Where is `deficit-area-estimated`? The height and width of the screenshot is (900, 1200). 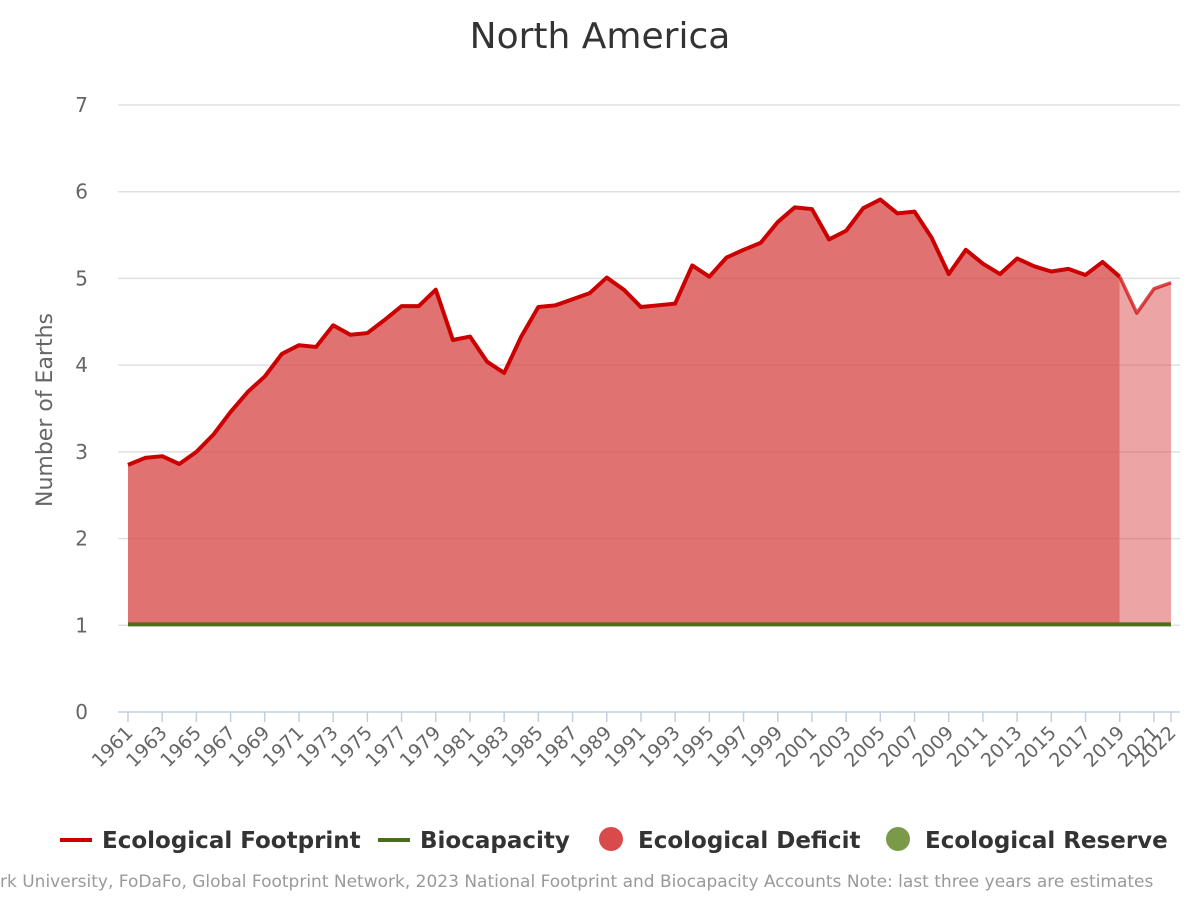 deficit-area-estimated is located at coordinates (1145, 450).